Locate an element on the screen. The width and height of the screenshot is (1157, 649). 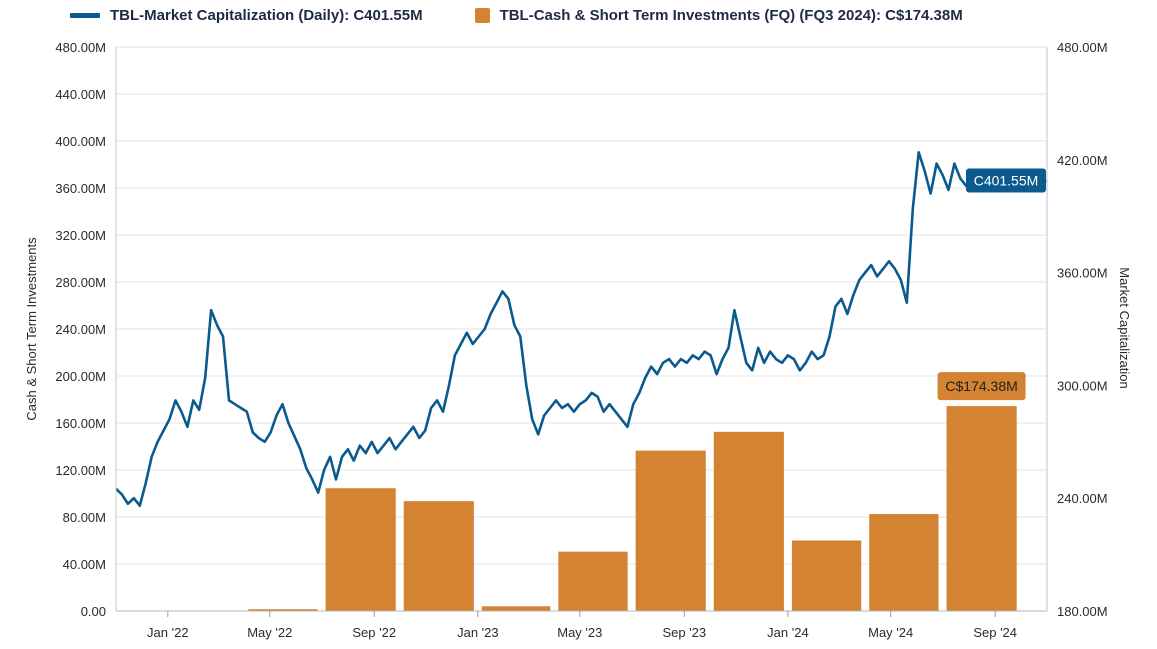
x-tick-label: Sep '22 is located at coordinates (374, 632).